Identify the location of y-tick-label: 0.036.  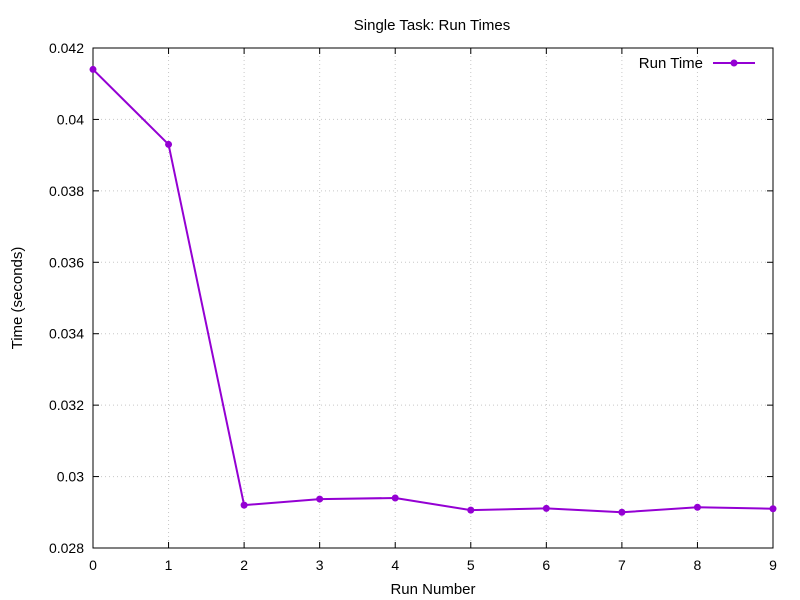
(66, 262).